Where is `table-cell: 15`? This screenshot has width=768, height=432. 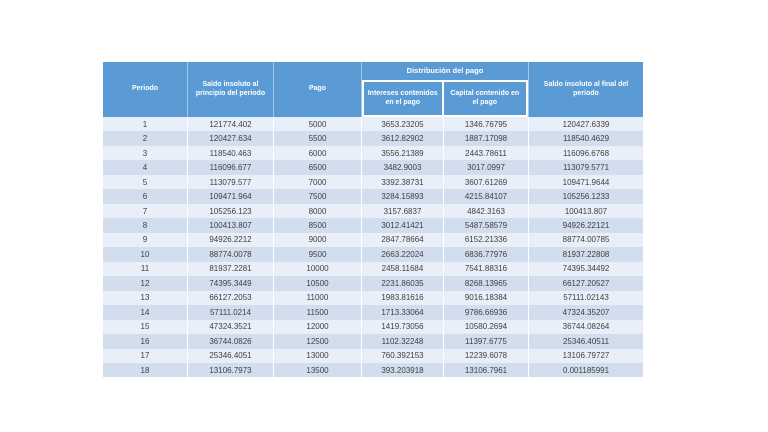 table-cell: 15 is located at coordinates (145, 327).